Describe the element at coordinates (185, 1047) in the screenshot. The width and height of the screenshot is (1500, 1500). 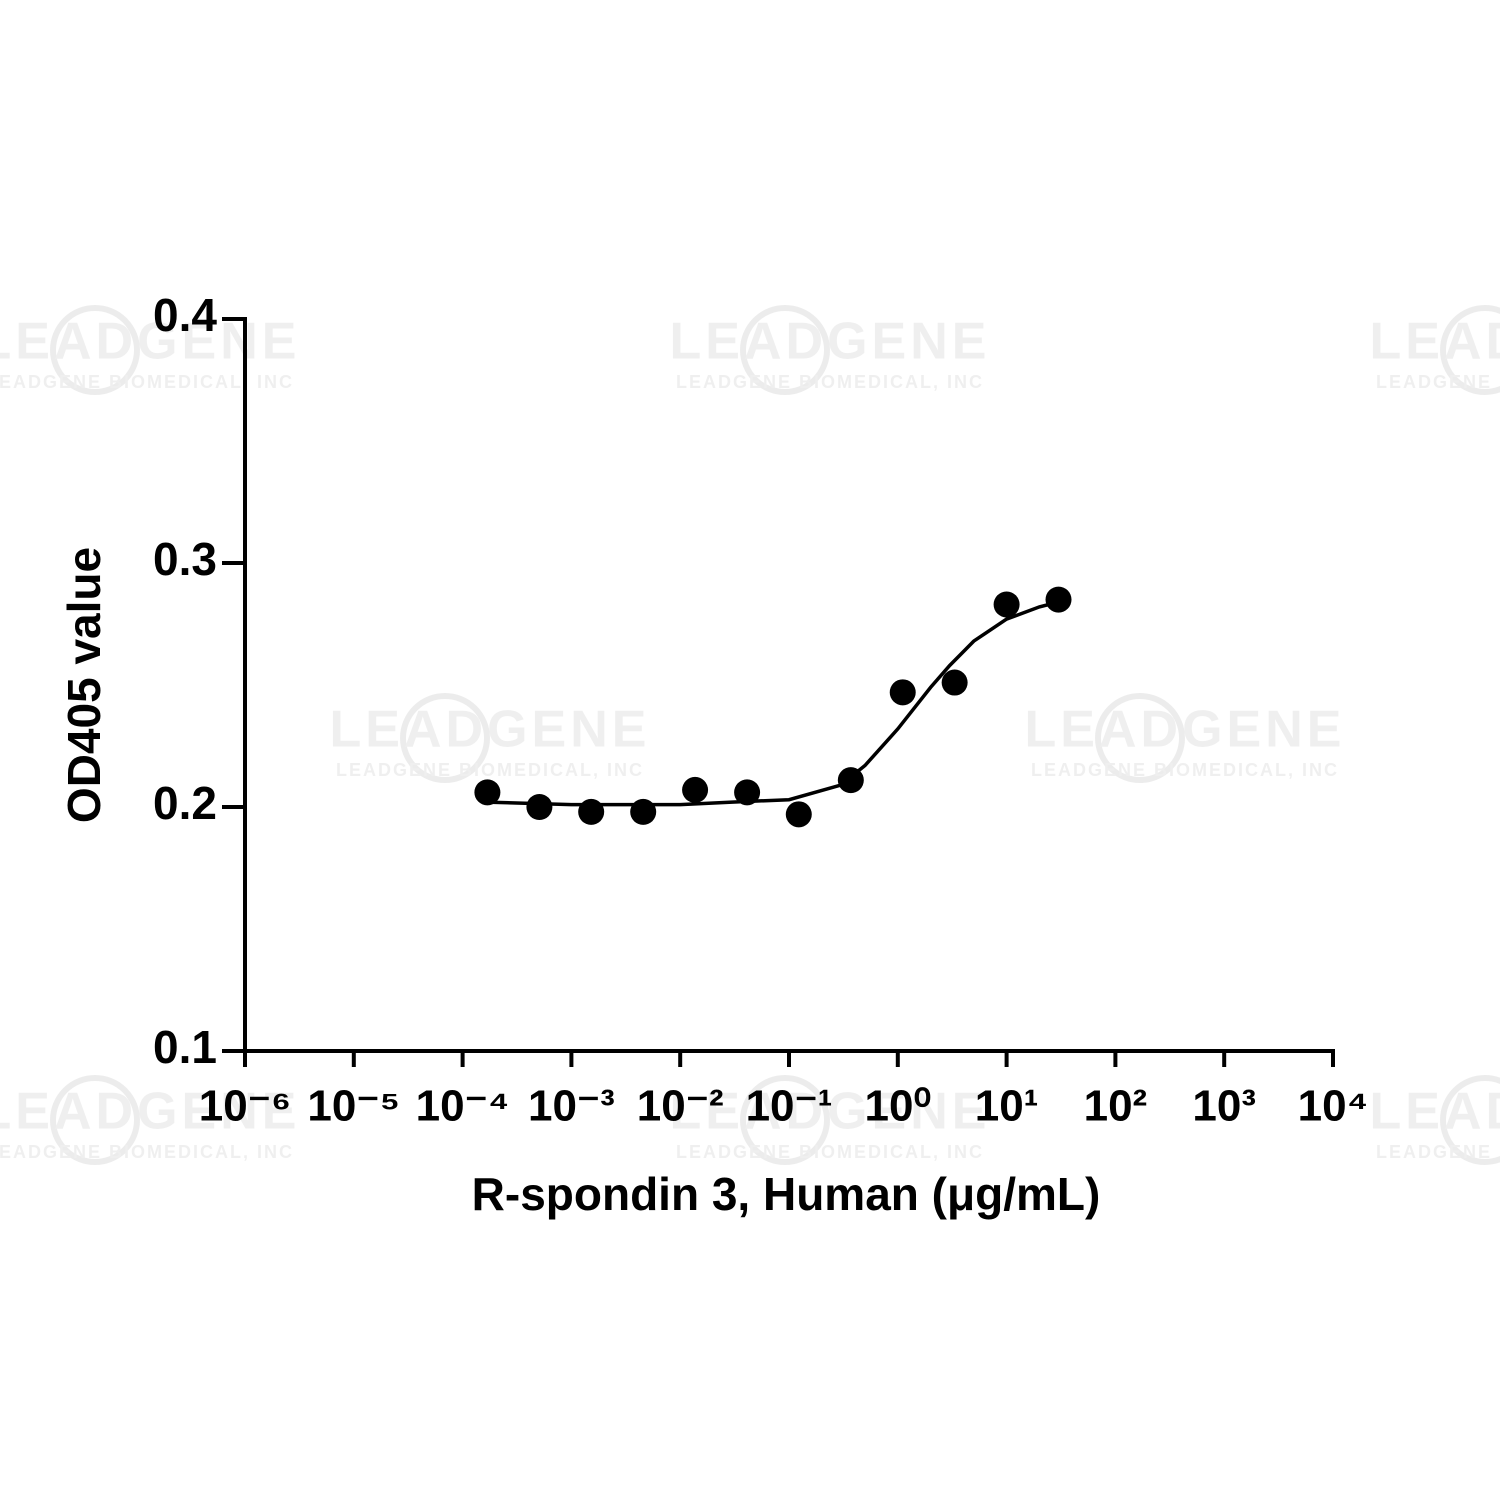
I see `y-tick-label: 0.1` at that location.